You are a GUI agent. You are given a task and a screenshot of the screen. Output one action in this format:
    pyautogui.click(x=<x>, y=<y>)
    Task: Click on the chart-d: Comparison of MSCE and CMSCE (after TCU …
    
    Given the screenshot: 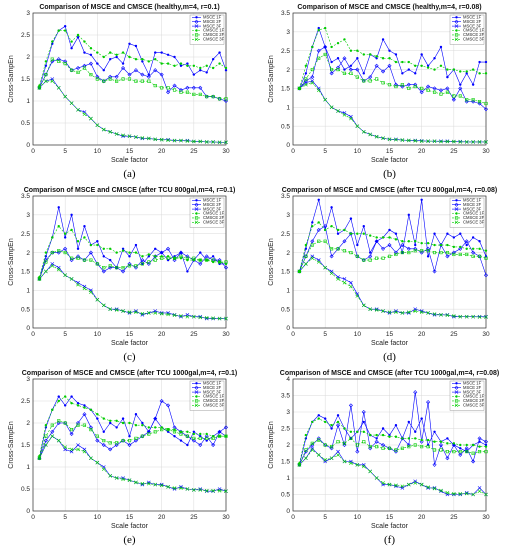 What is the action you would take?
    pyautogui.click(x=382, y=275)
    